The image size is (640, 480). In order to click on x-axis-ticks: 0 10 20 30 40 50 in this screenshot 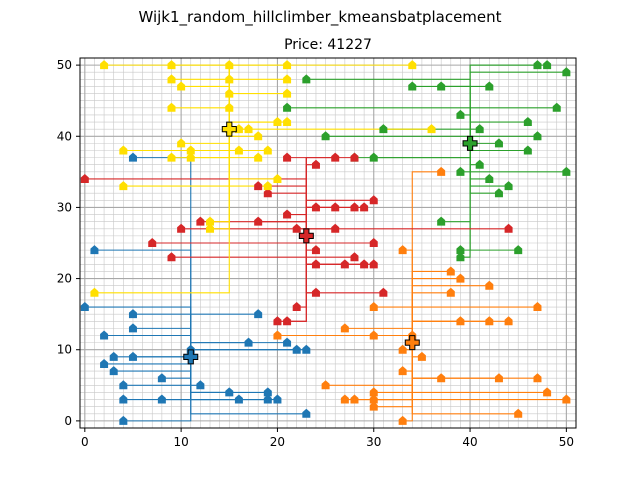, I will do `click(327, 438)`.